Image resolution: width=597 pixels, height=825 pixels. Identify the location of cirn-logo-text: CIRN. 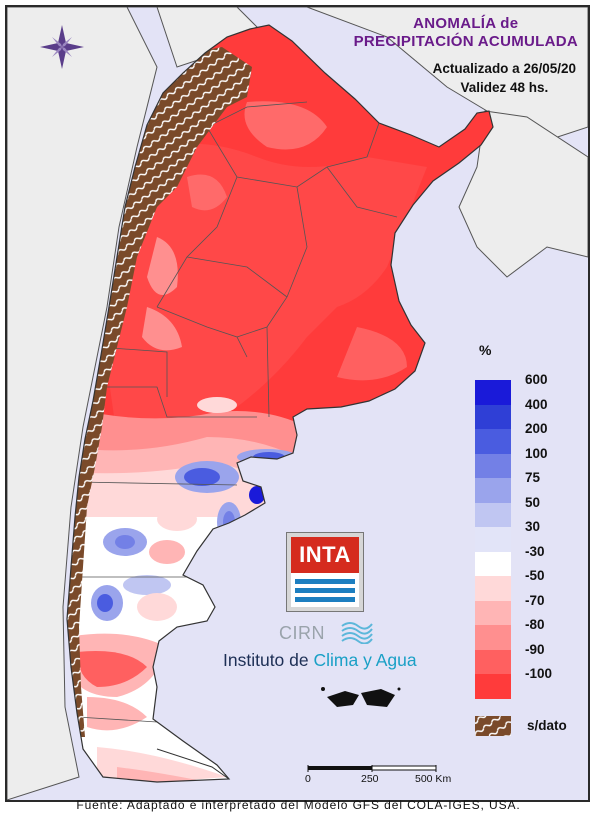
(302, 633).